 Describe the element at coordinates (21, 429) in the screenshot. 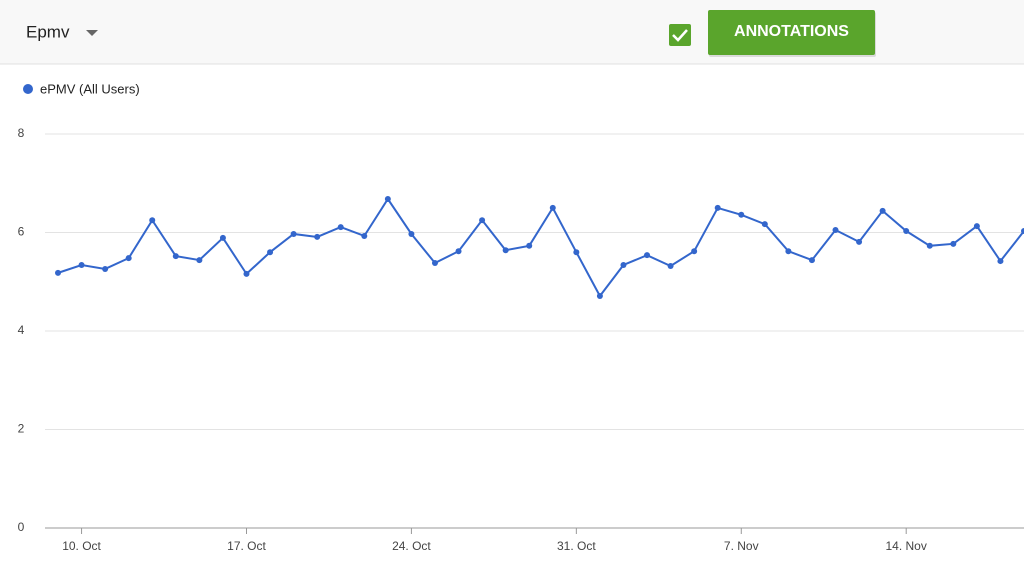

I see `y-tick-label: 2` at that location.